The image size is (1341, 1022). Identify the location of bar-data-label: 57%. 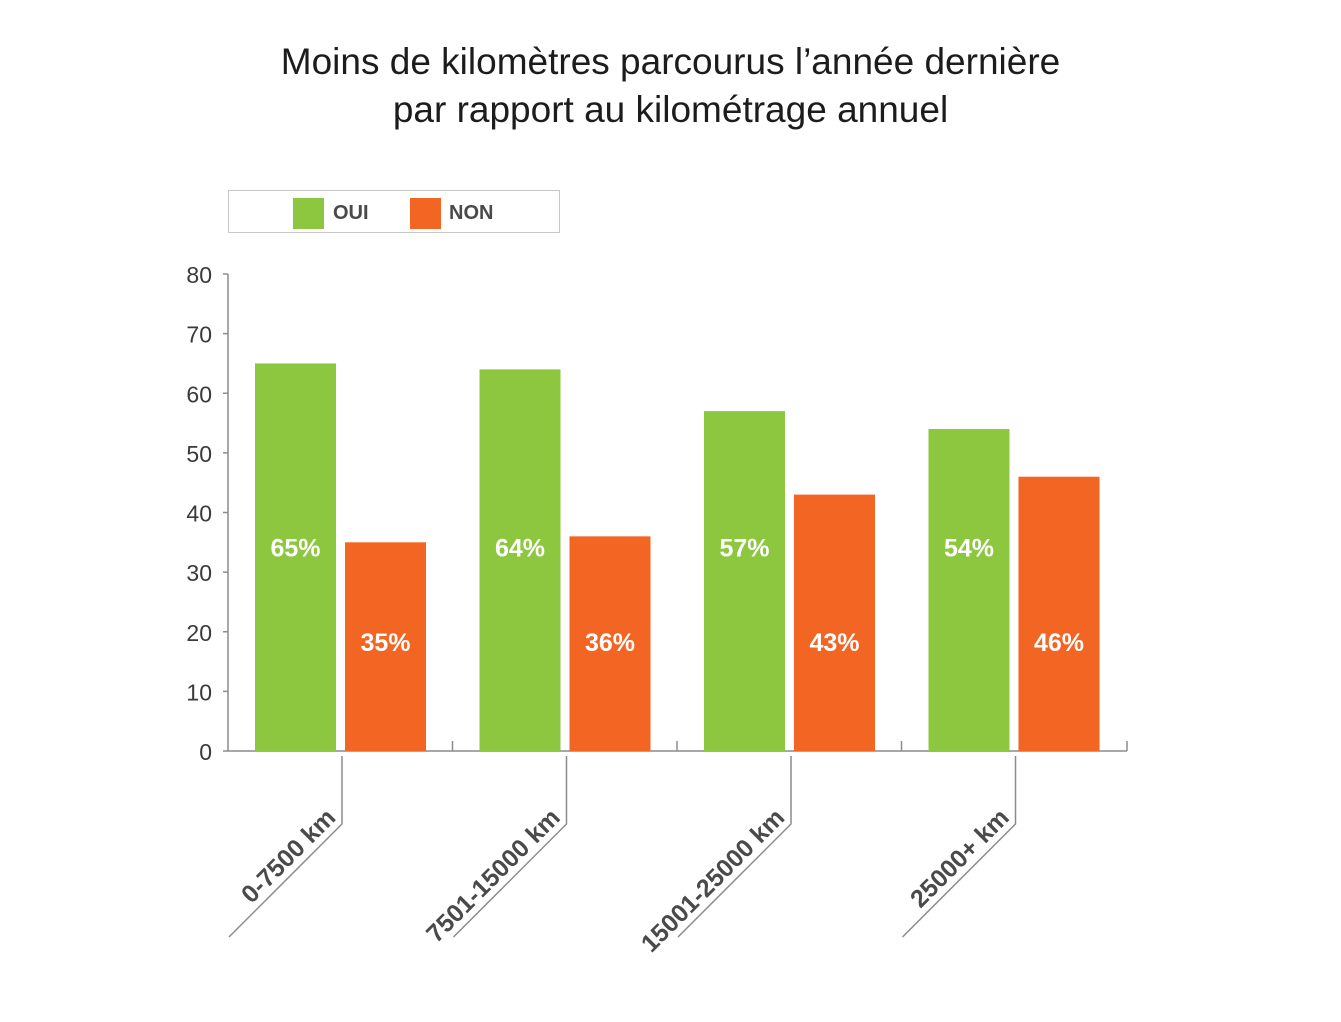
(744, 549).